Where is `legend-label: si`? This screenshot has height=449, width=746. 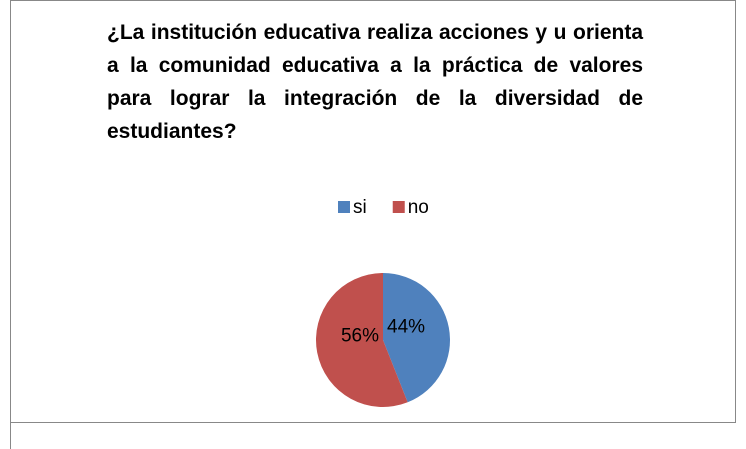 legend-label: si is located at coordinates (360, 207).